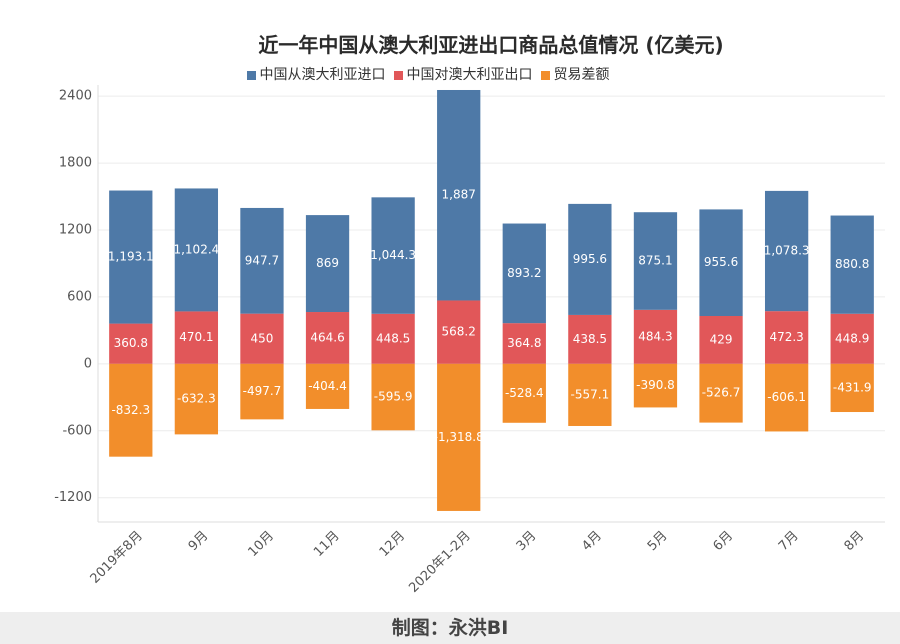  What do you see at coordinates (658, 541) in the screenshot?
I see `x-tick-label: 5月` at bounding box center [658, 541].